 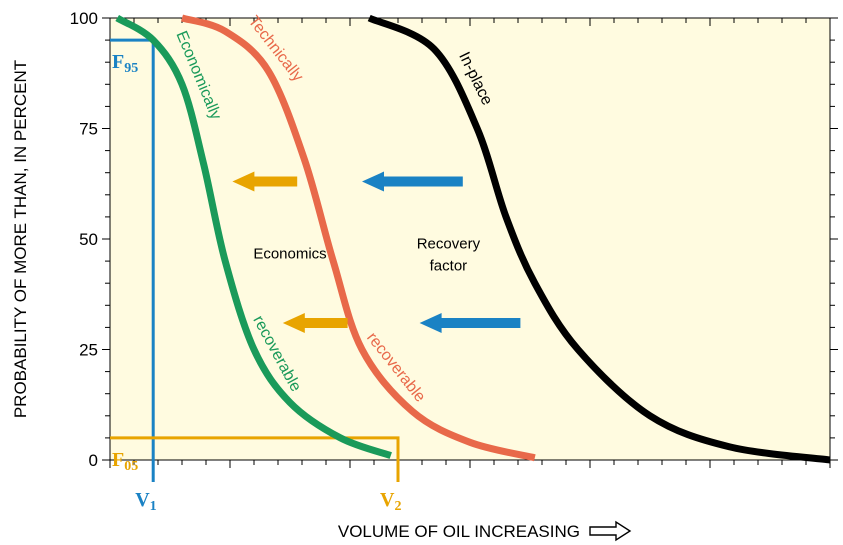 I want to click on marker-prob-label: F95, so click(x=125, y=63).